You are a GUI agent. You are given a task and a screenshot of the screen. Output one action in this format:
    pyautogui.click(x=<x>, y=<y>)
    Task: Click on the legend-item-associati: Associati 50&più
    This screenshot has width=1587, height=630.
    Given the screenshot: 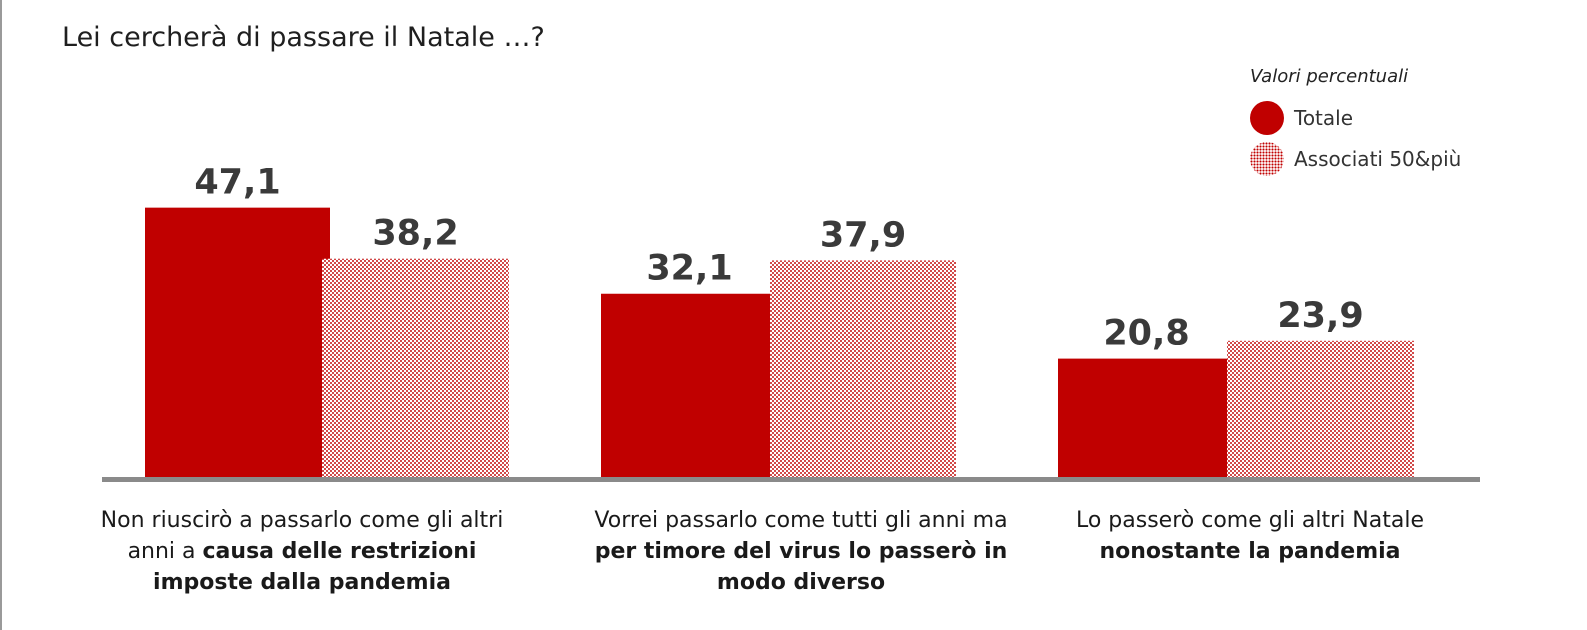 What is the action you would take?
    pyautogui.click(x=1355, y=159)
    